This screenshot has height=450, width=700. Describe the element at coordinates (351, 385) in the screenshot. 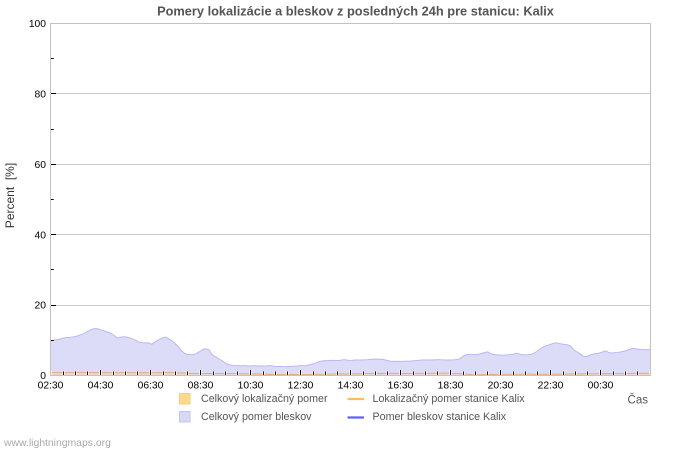

I see `svg-text: 14:30` at that location.